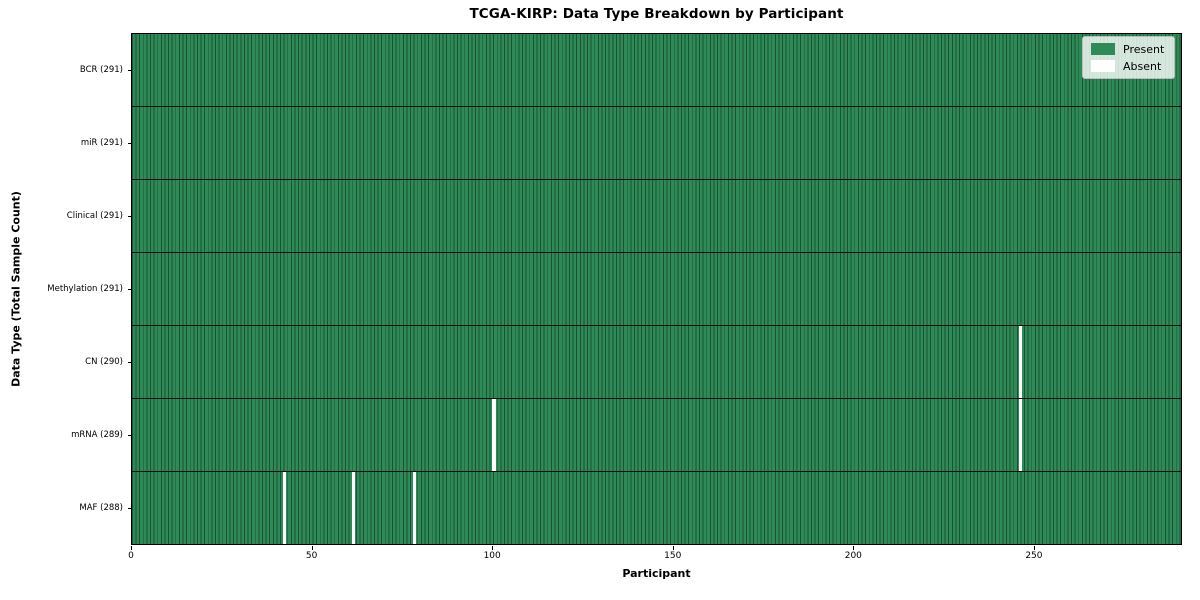 The height and width of the screenshot is (600, 1200). I want to click on y-tick-mark-cn, so click(130, 363).